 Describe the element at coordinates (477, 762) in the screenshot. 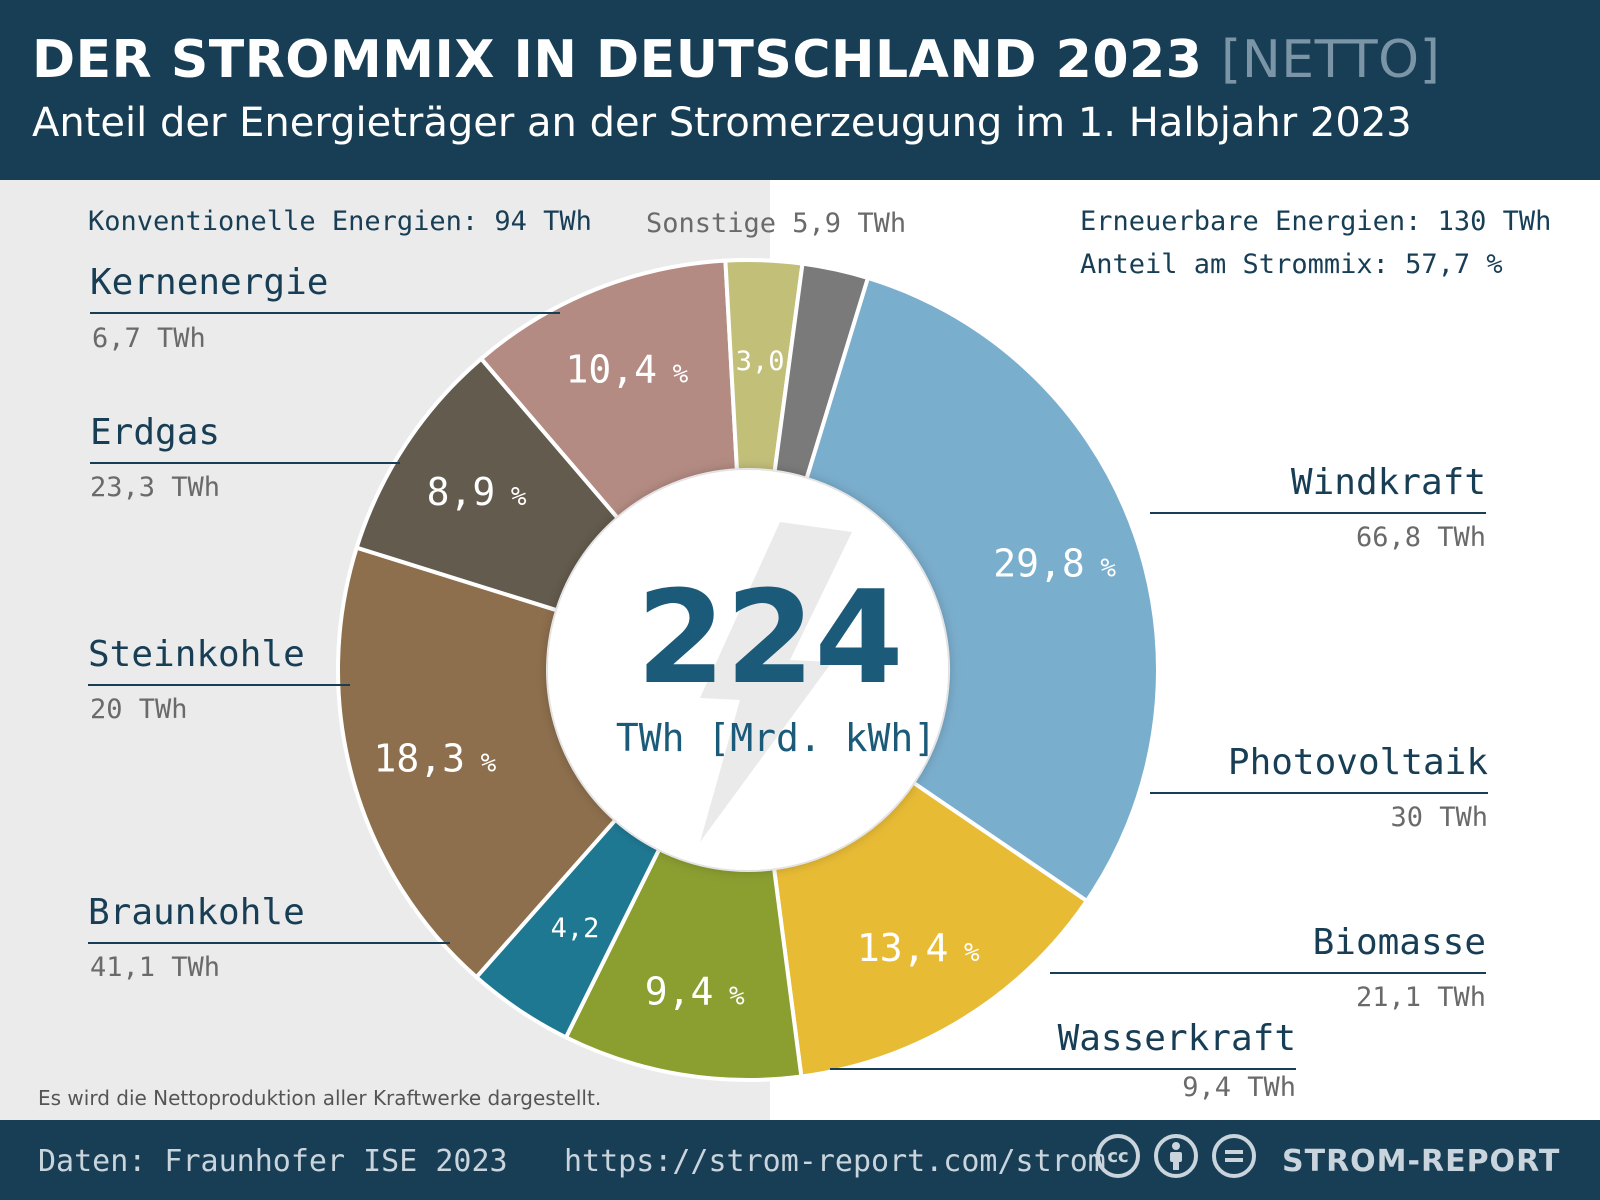

I see `slice-braunkohle` at that location.